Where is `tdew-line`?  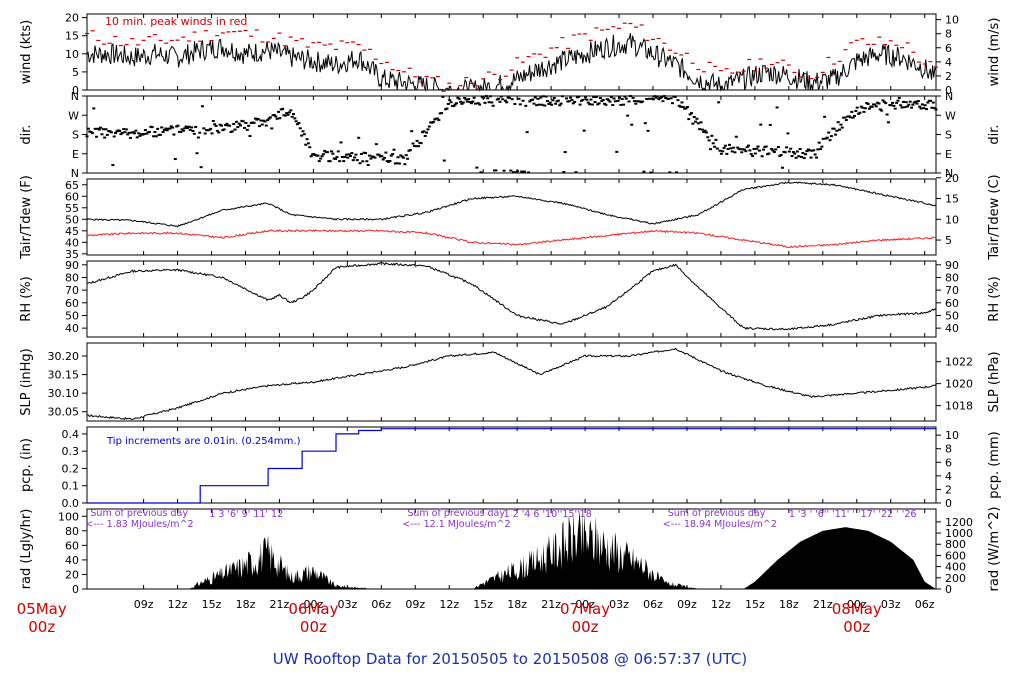
tdew-line is located at coordinates (511, 239).